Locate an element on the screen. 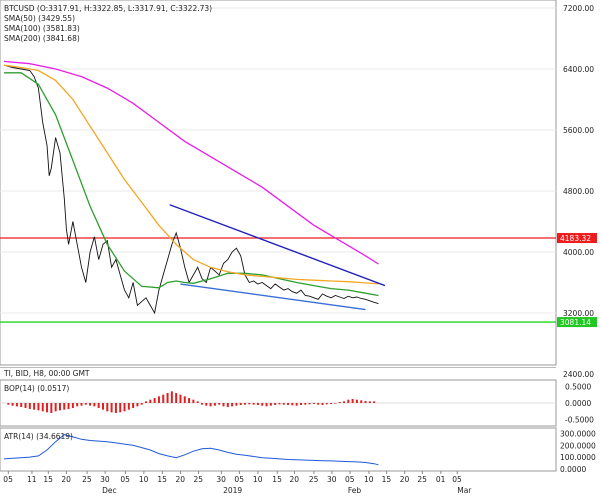 The width and height of the screenshot is (600, 501). price-y-tick: 3200.00 is located at coordinates (578, 313).